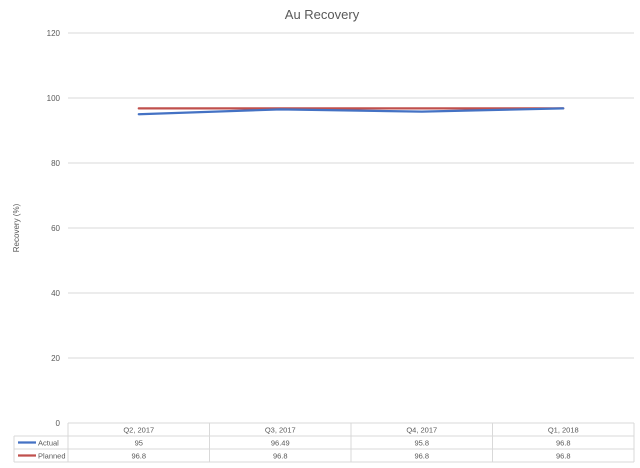 Image resolution: width=640 pixels, height=468 pixels. I want to click on x-category-label: Q1, 2018, so click(563, 430).